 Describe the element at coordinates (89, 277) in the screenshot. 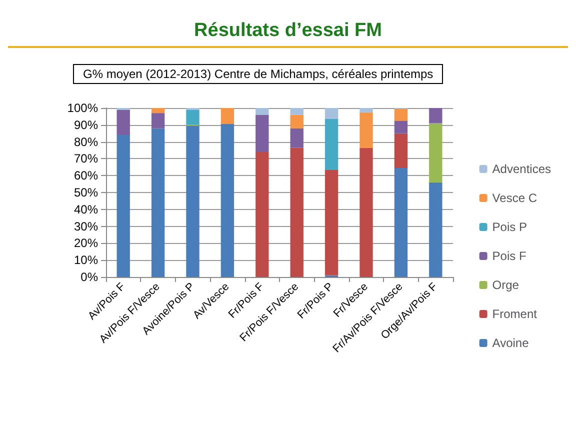

I see `y-tick-label: 0%` at that location.